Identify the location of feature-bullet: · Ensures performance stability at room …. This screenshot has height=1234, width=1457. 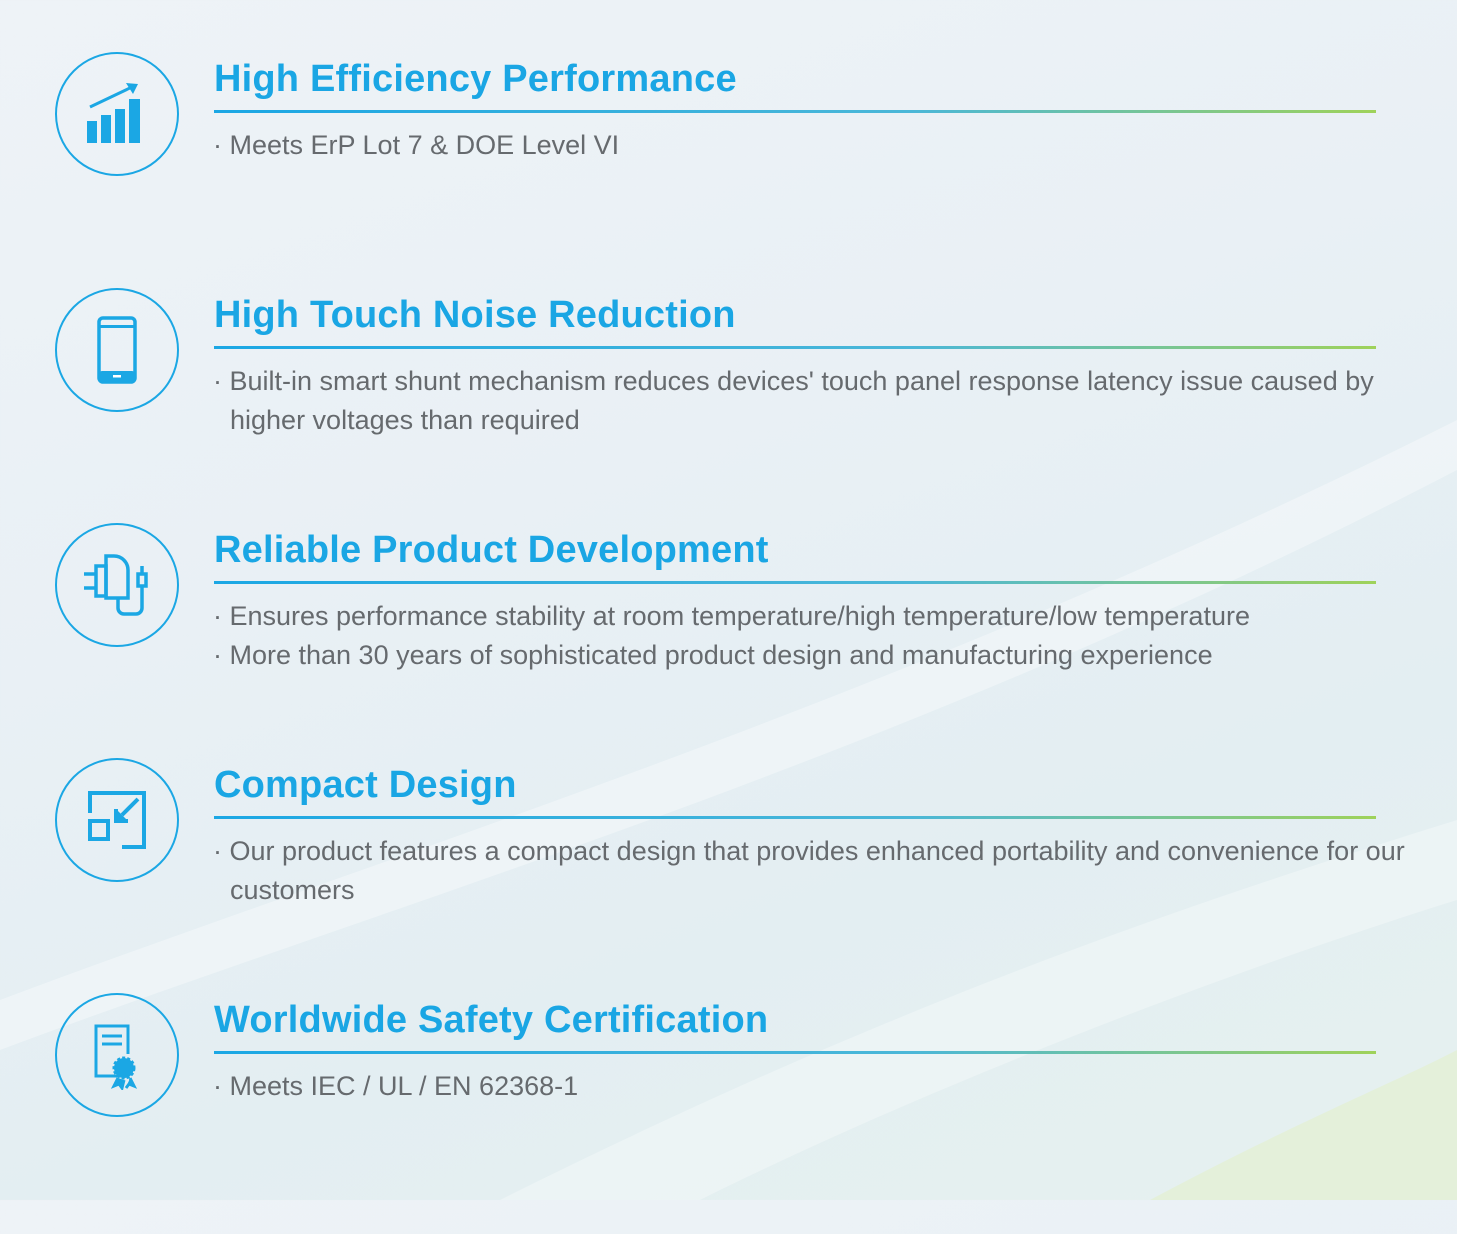
(731, 616).